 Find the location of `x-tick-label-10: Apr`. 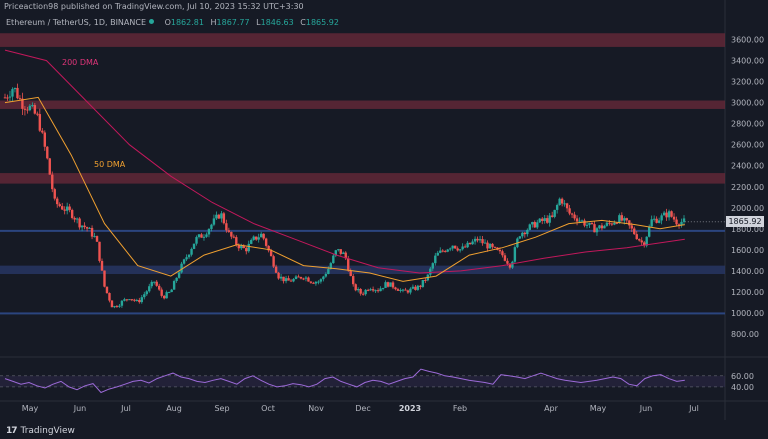

x-tick-label-10: Apr is located at coordinates (551, 408).